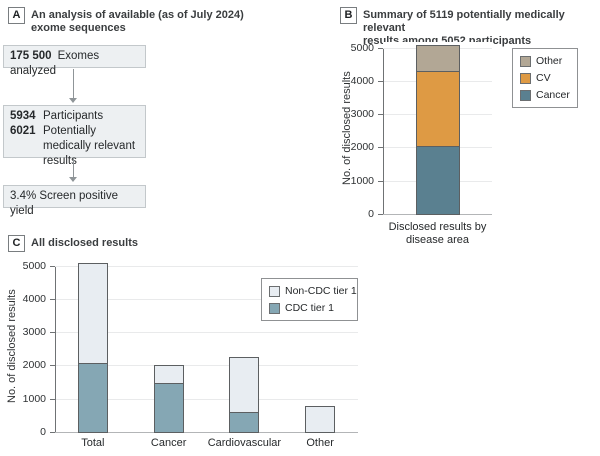 The image size is (600, 456). Describe the element at coordinates (437, 180) in the screenshot. I see `bar-segment-cancer` at that location.